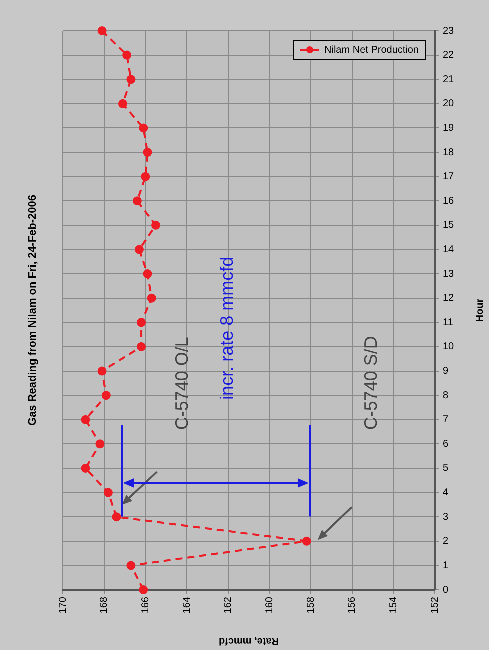 This screenshot has width=489, height=650. Describe the element at coordinates (449, 250) in the screenshot. I see `y-tick-label: 14` at that location.